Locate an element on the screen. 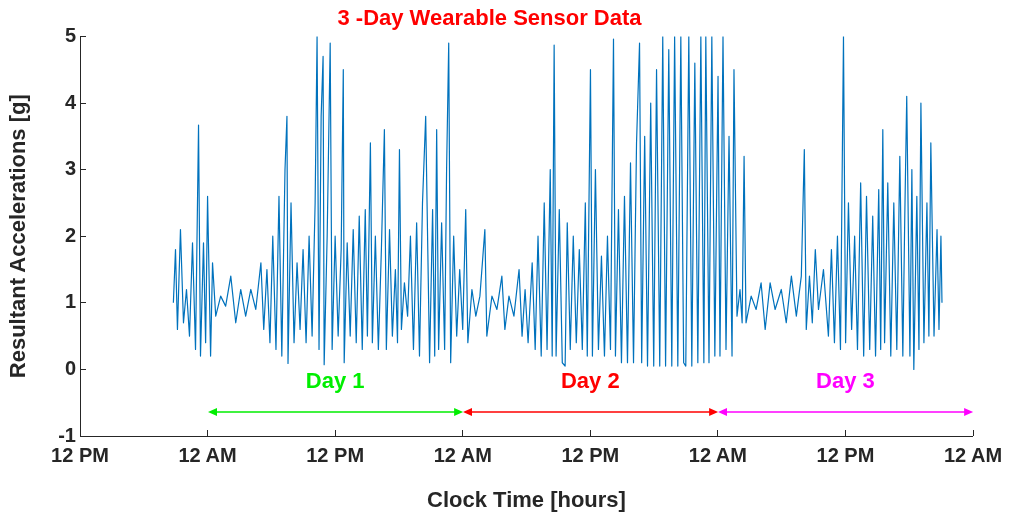 The width and height of the screenshot is (1017, 522). y-tick-label: -1 is located at coordinates (67, 434).